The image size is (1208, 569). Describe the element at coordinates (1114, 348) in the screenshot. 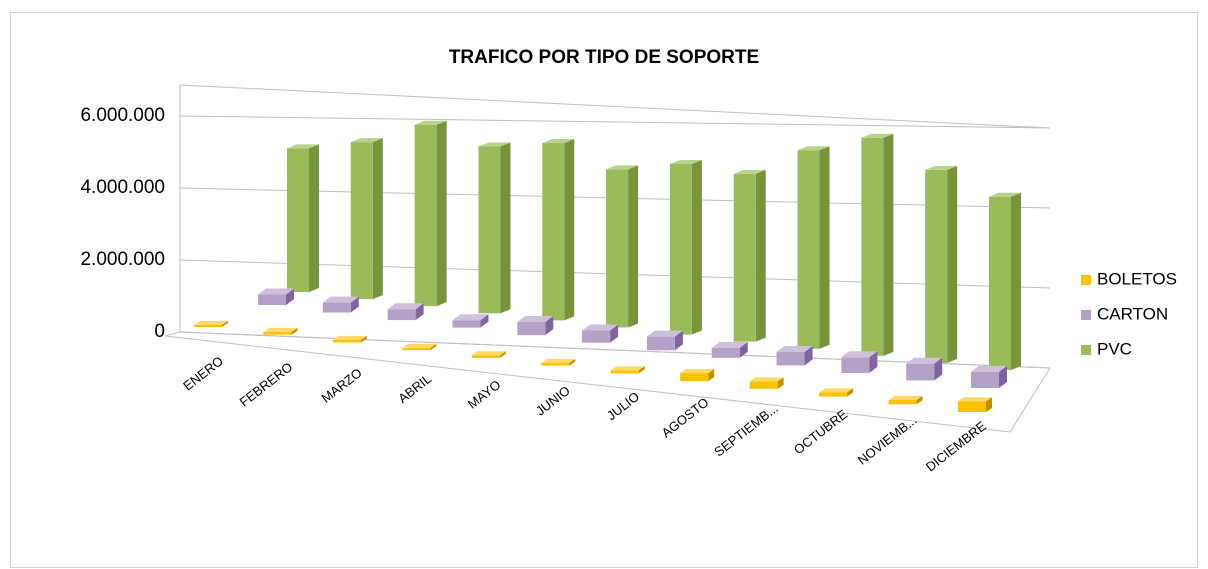

I see `legend-label: PVC` at that location.